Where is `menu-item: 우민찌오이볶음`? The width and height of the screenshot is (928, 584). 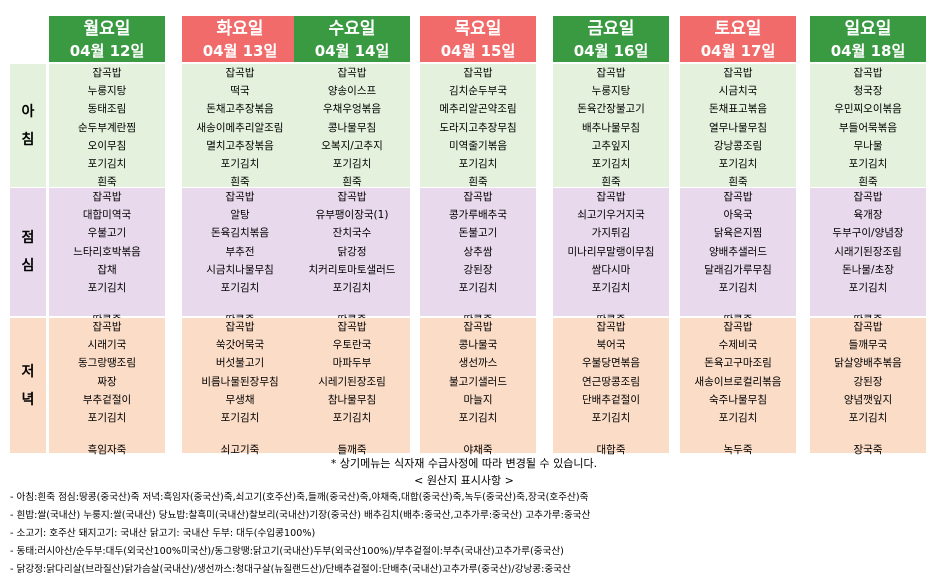 menu-item: 우민찌오이볶음 is located at coordinates (868, 109).